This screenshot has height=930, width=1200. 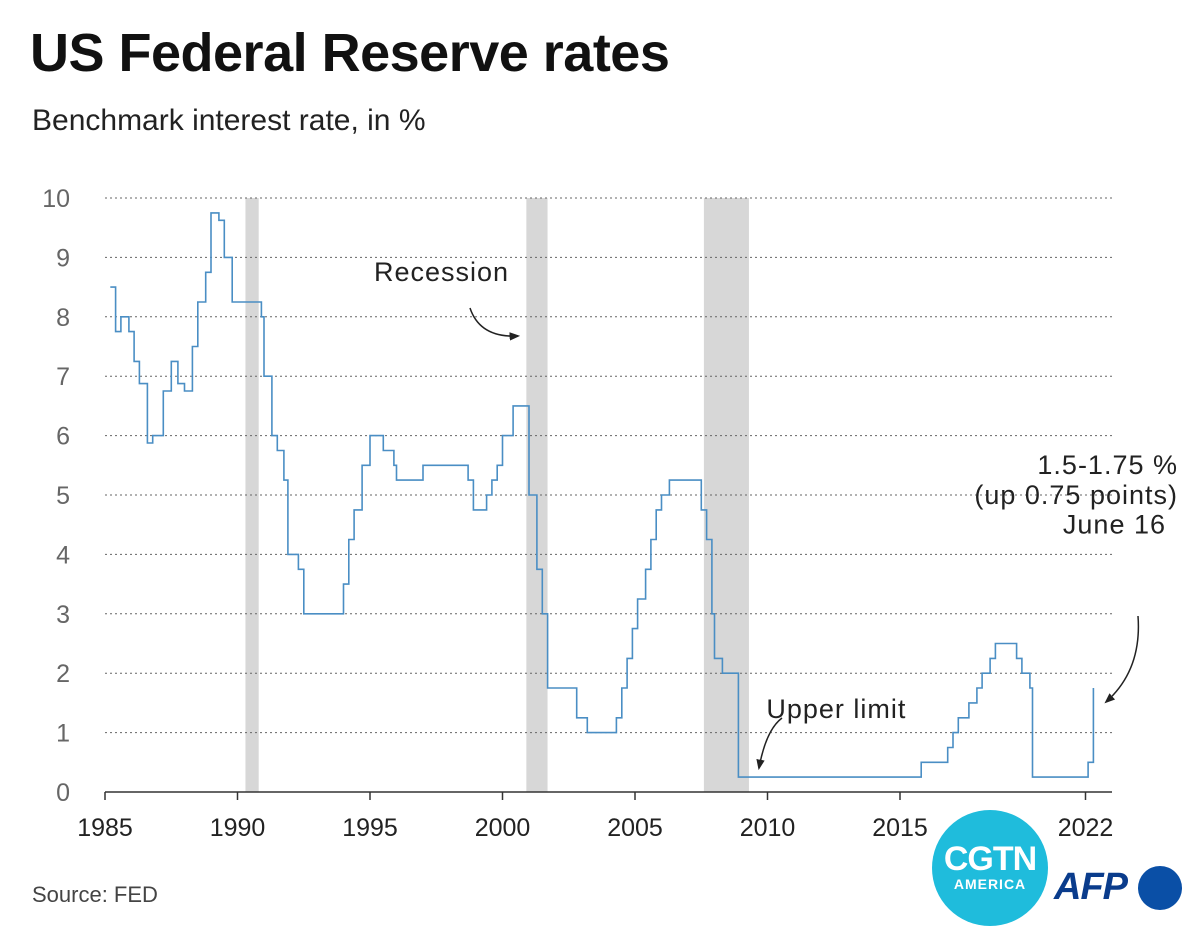 What do you see at coordinates (1122, 659) in the screenshot?
I see `june-arrow` at bounding box center [1122, 659].